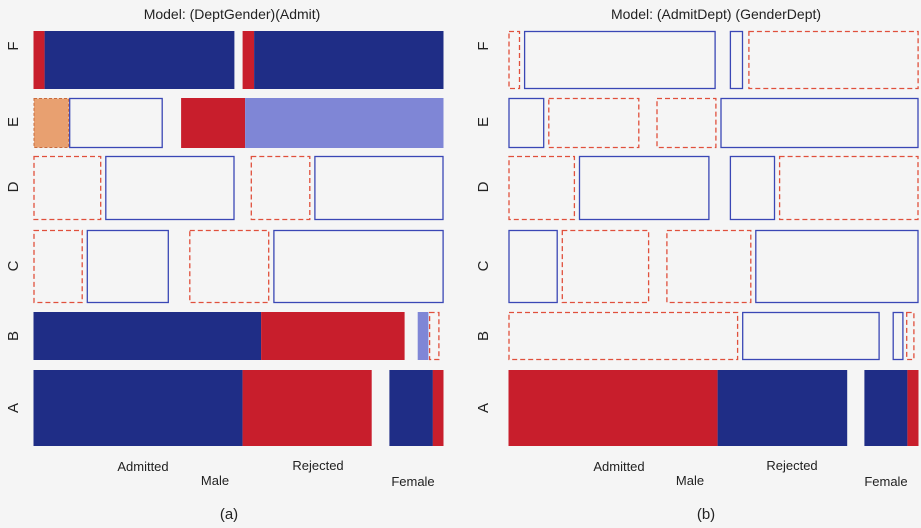 Image resolution: width=921 pixels, height=528 pixels. What do you see at coordinates (229, 514) in the screenshot?
I see `panel-a-caption: (a)` at bounding box center [229, 514].